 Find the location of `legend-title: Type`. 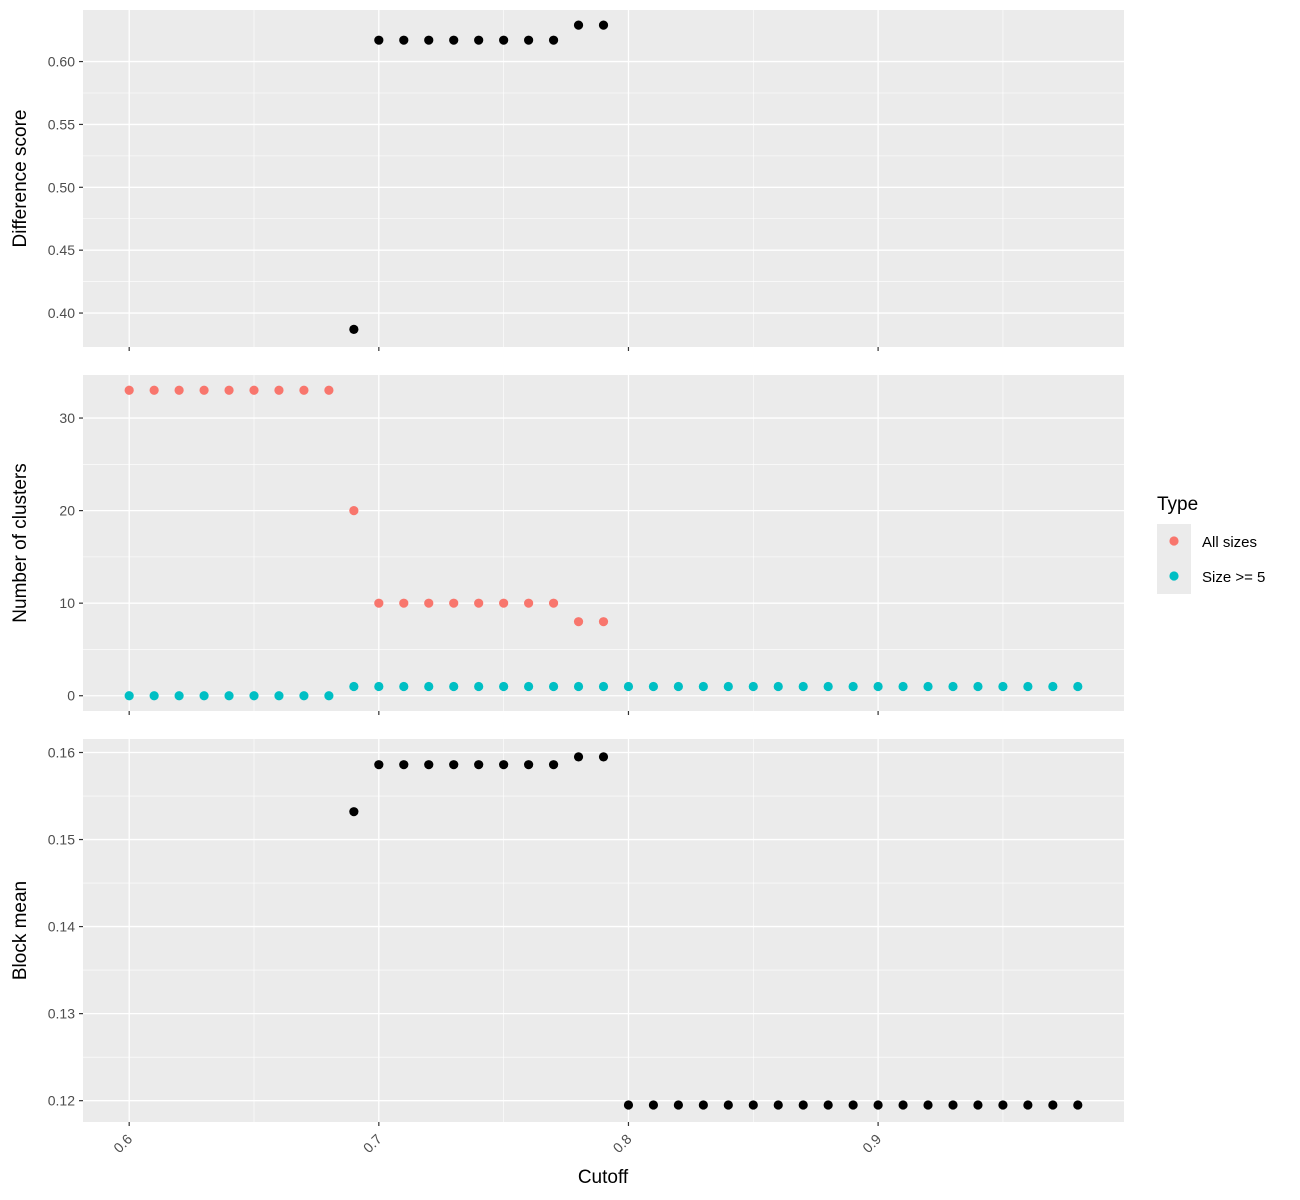

legend-title: Type is located at coordinates (1177, 504).